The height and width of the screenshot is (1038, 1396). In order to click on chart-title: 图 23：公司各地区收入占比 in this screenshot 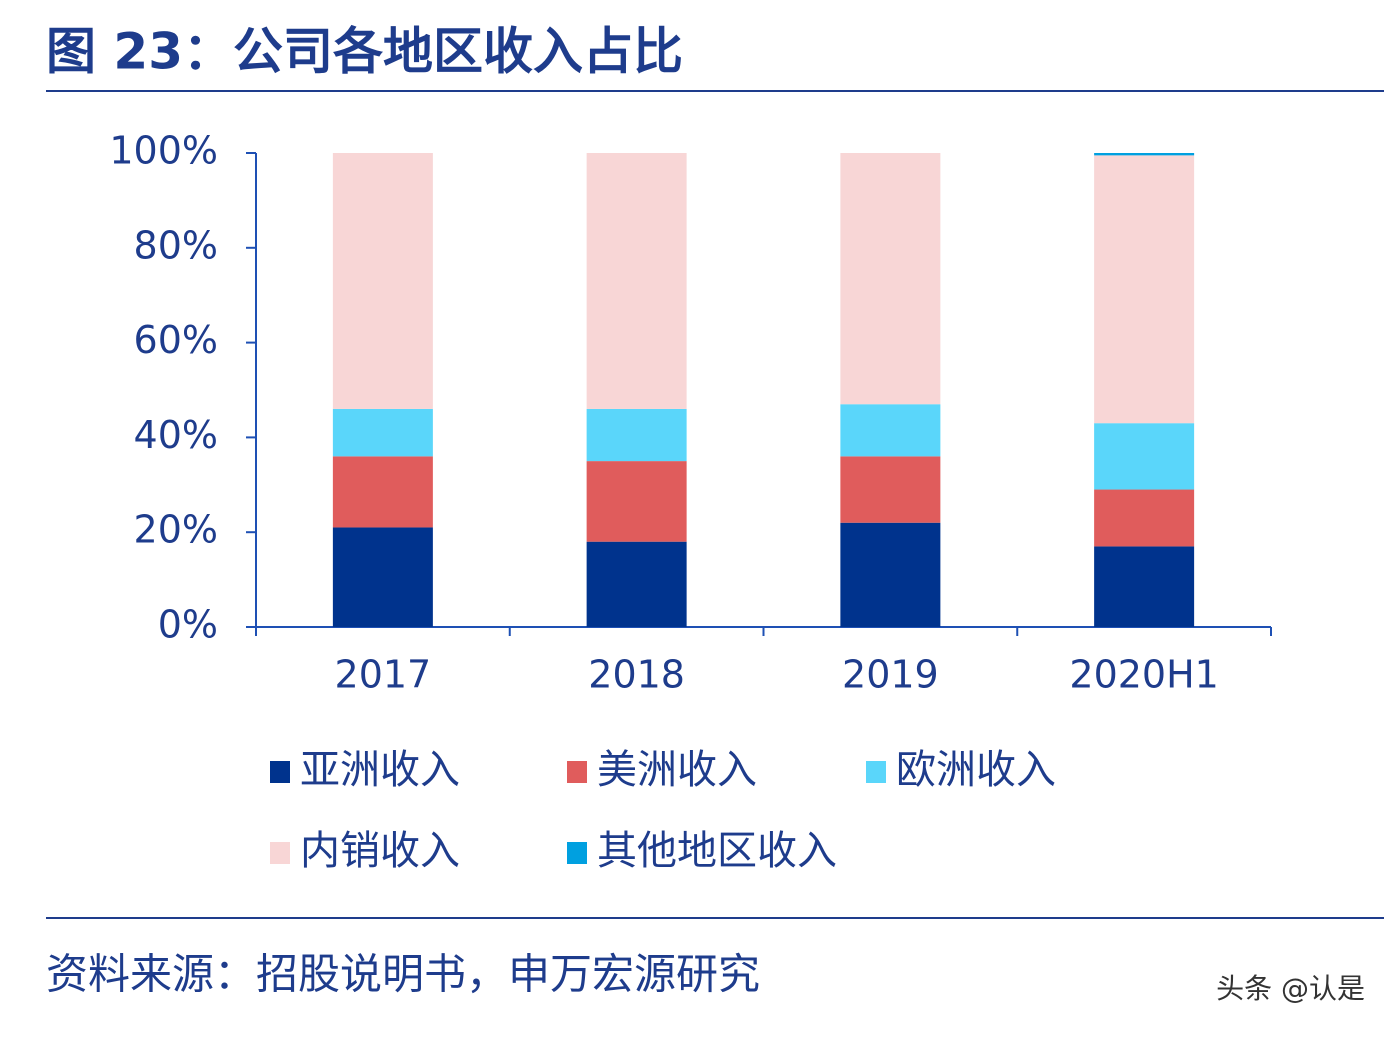, I will do `click(364, 52)`.